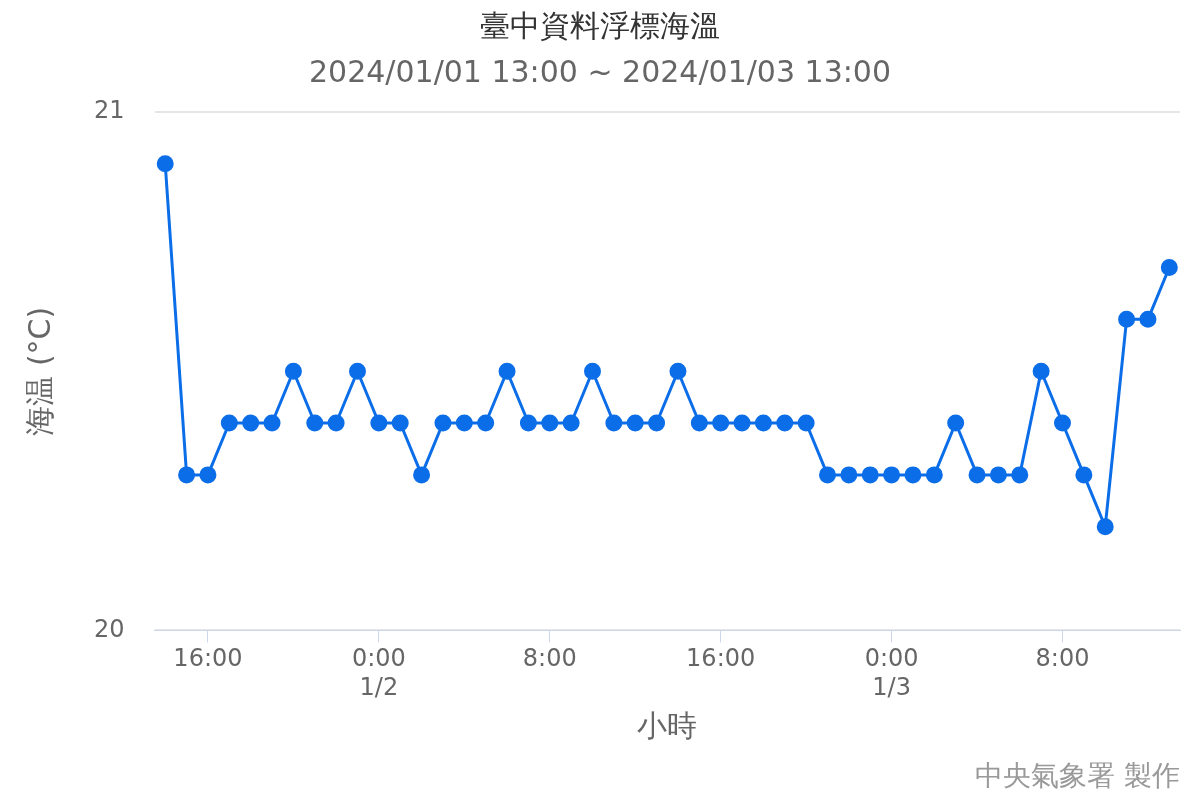 The width and height of the screenshot is (1200, 800). Describe the element at coordinates (39, 371) in the screenshot. I see `y-axis-title: 海温 (°C)` at that location.